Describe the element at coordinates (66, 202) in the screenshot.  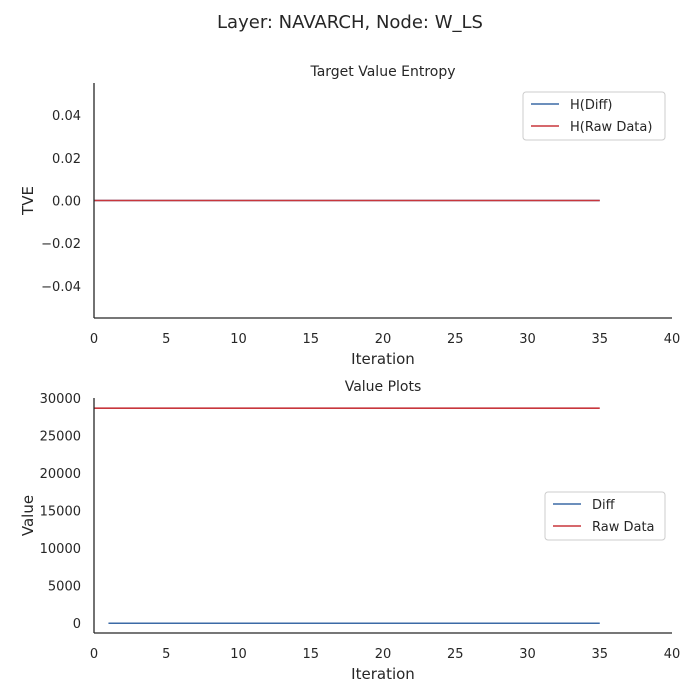
I see `y-tick-label: 0.00` at that location.